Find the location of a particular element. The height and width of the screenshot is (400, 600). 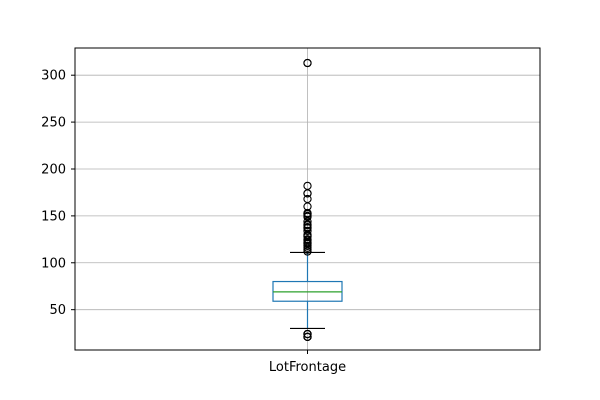

y-tick-label: 250 is located at coordinates (53, 123).